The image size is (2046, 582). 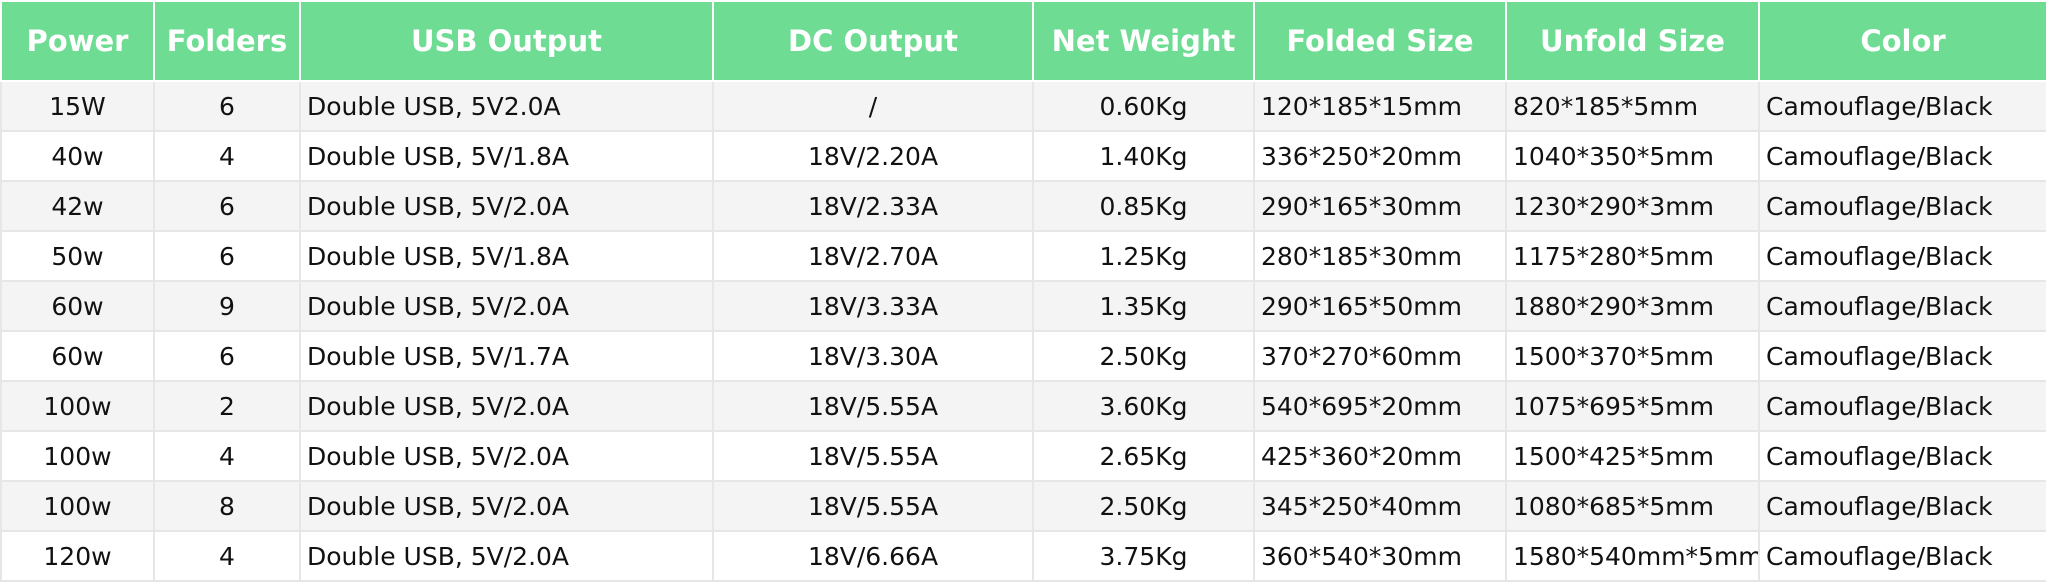 I want to click on table-cell: 280*185*30mm, so click(x=1380, y=256).